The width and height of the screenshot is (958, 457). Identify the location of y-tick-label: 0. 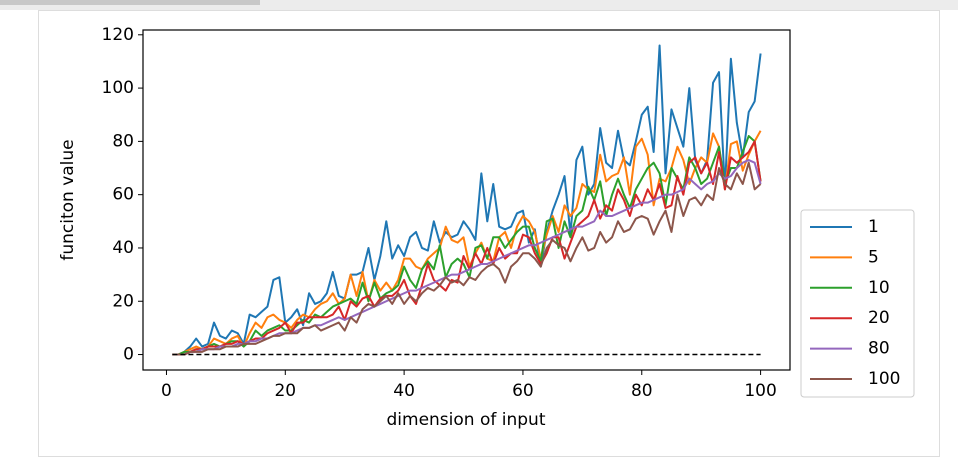
(128, 355).